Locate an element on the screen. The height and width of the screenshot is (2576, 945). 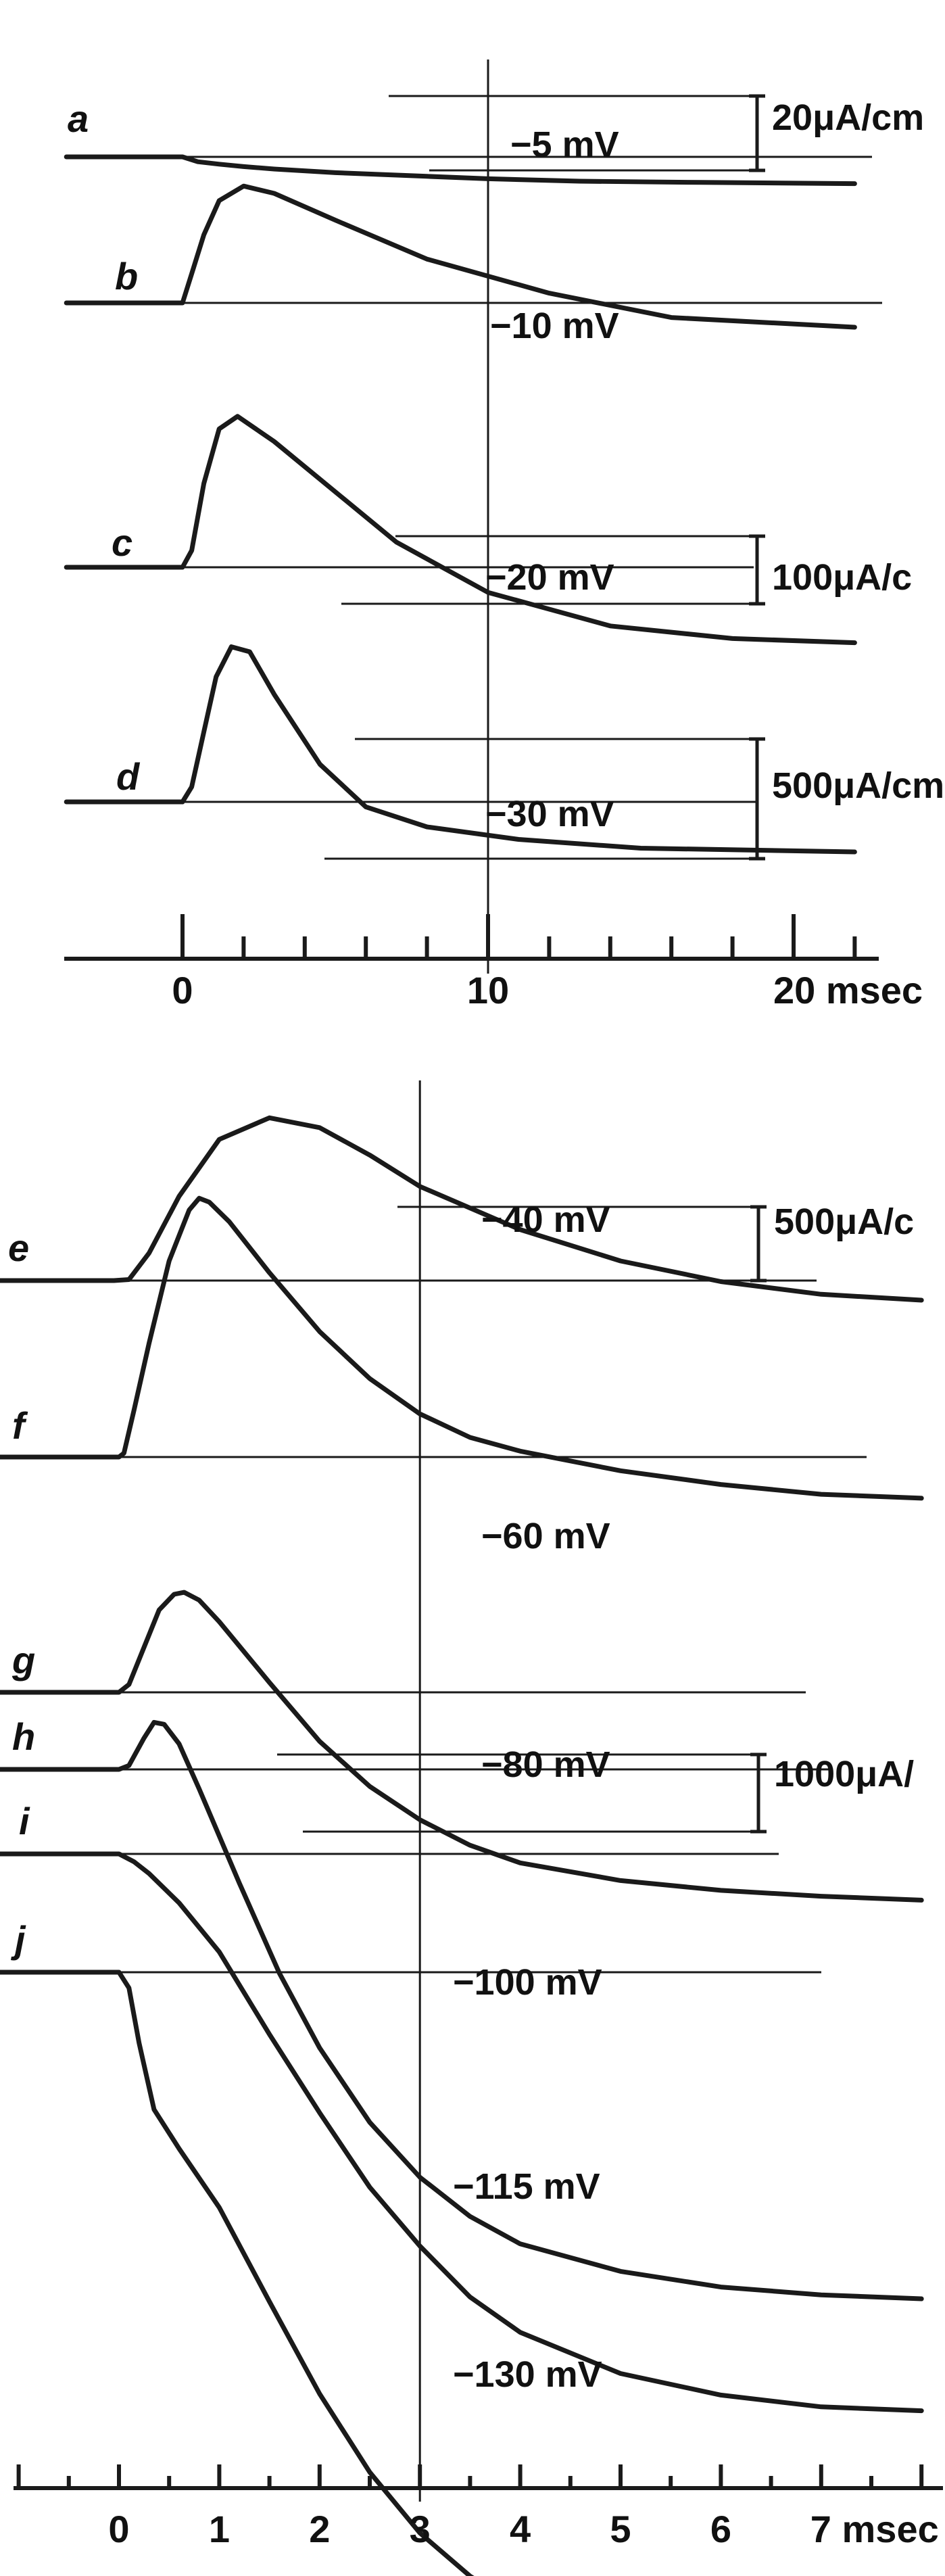
x-tick-label: 10 is located at coordinates (488, 990).